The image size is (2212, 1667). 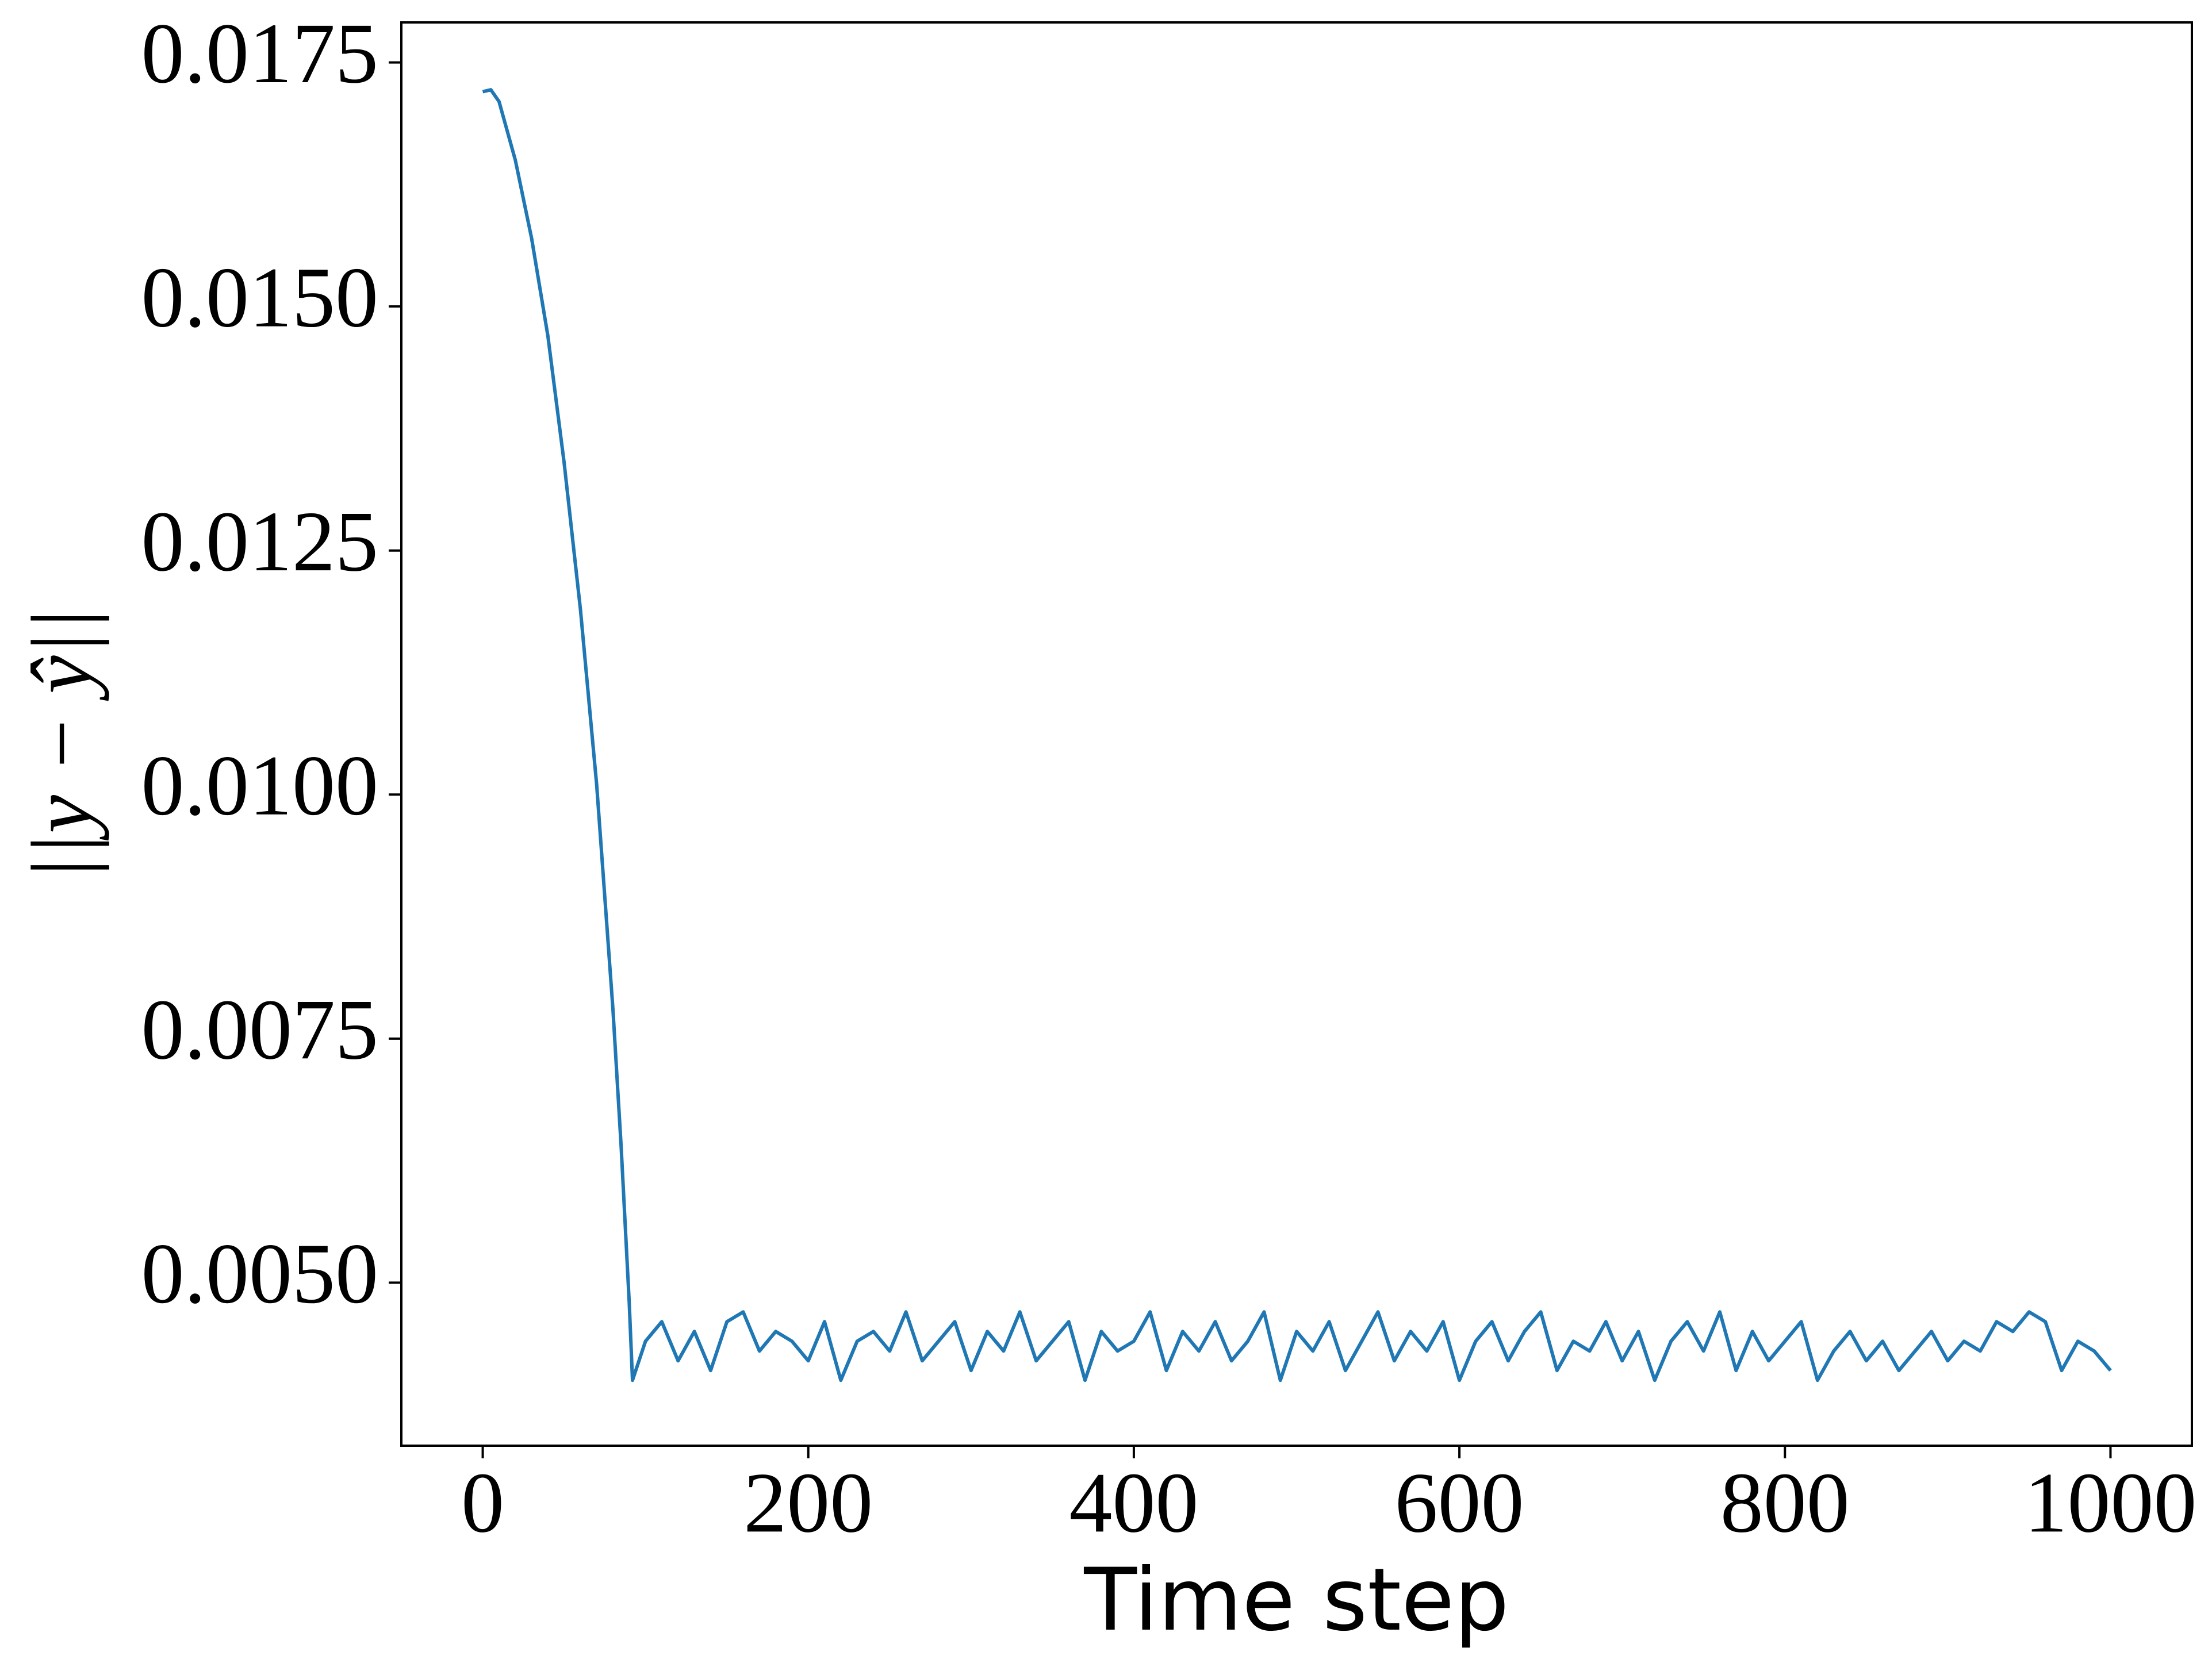 What do you see at coordinates (260, 786) in the screenshot?
I see `y-tick-label: 0.0100` at bounding box center [260, 786].